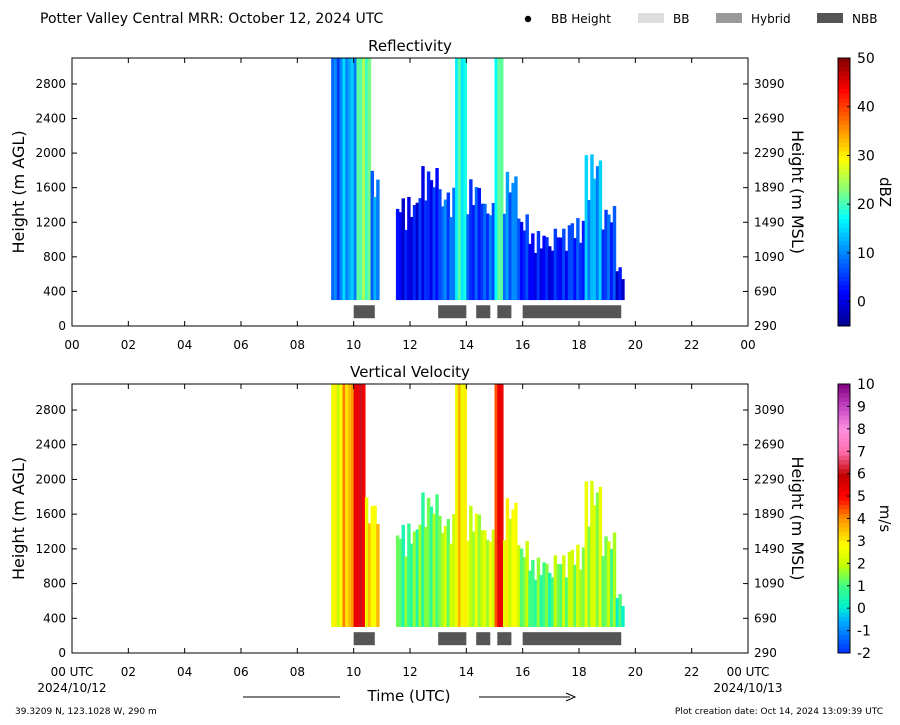 The height and width of the screenshot is (725, 900). I want to click on x-tick-label: 02, so click(128, 672).